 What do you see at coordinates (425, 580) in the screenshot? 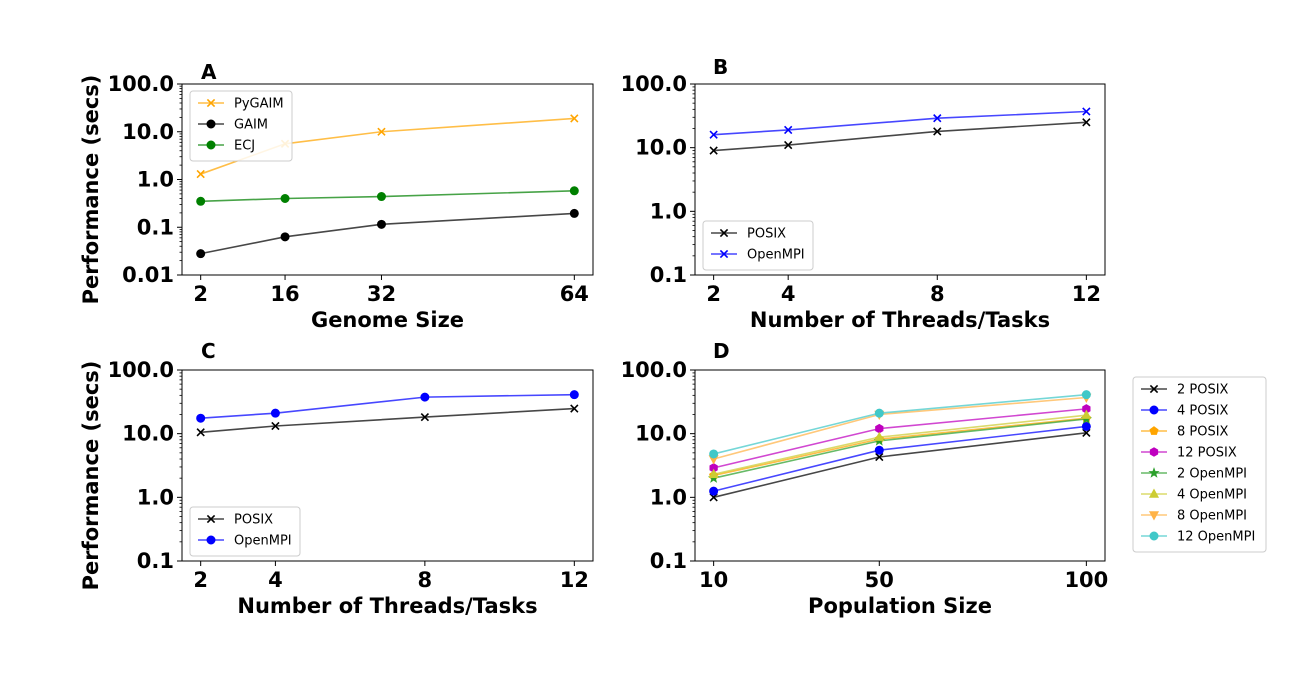
I see `x-tick-label: 8` at bounding box center [425, 580].